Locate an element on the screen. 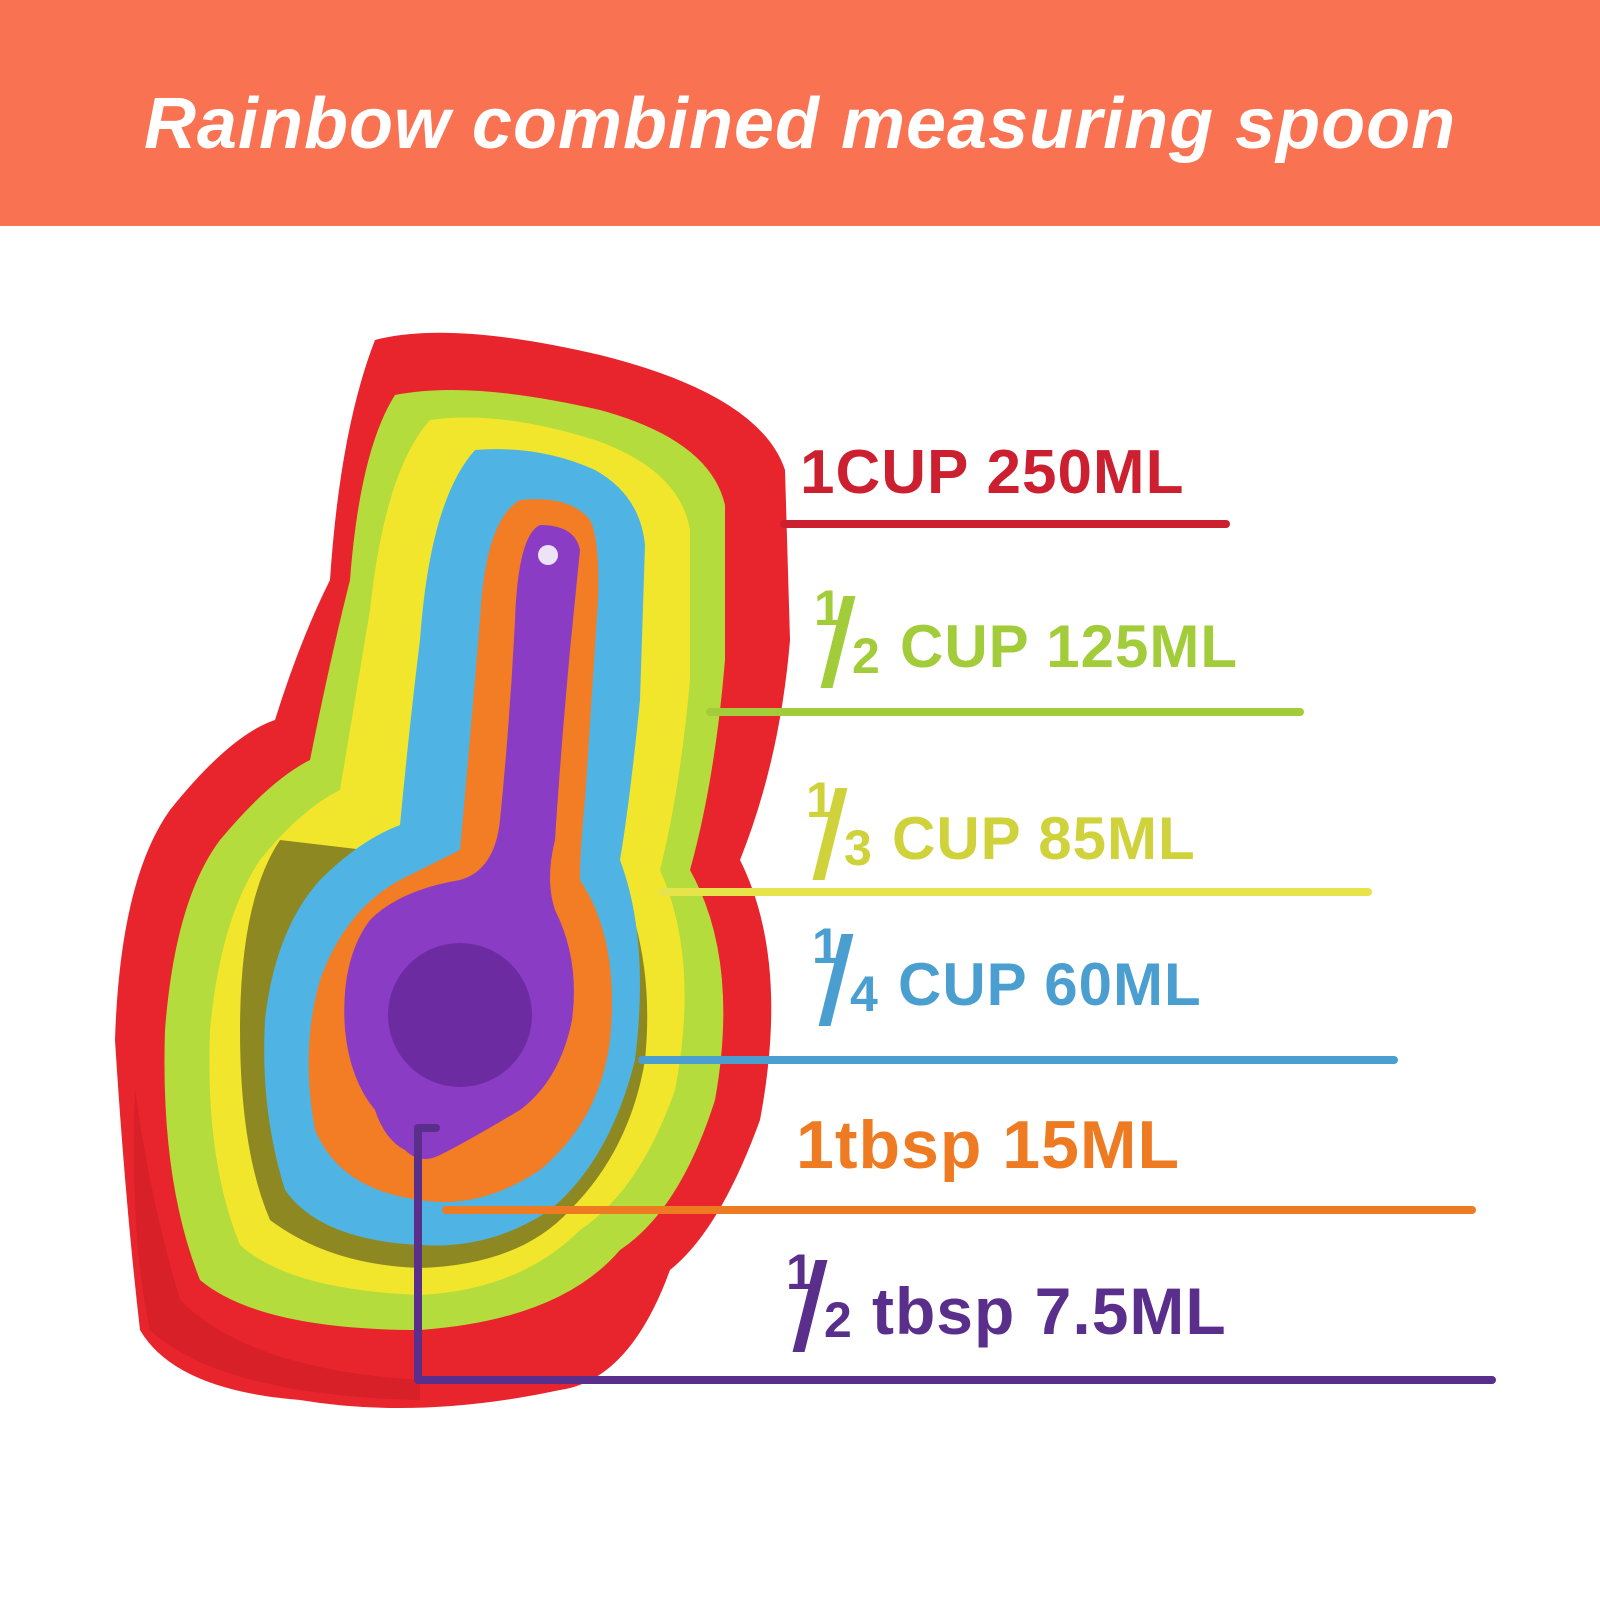  title-banner: Rainbow combined measuring spoon is located at coordinates (800, 113).